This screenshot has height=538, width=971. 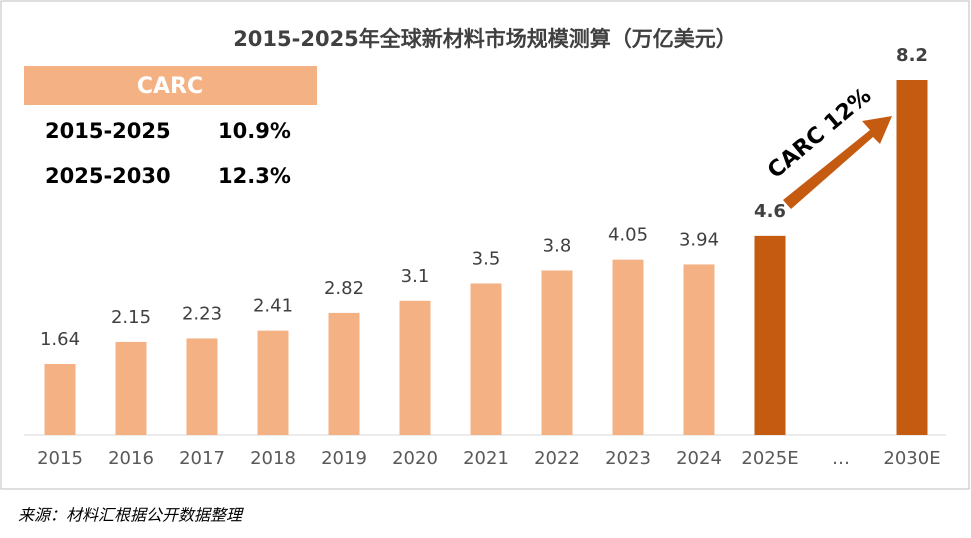 What do you see at coordinates (415, 276) in the screenshot?
I see `value-label: 3.1` at bounding box center [415, 276].